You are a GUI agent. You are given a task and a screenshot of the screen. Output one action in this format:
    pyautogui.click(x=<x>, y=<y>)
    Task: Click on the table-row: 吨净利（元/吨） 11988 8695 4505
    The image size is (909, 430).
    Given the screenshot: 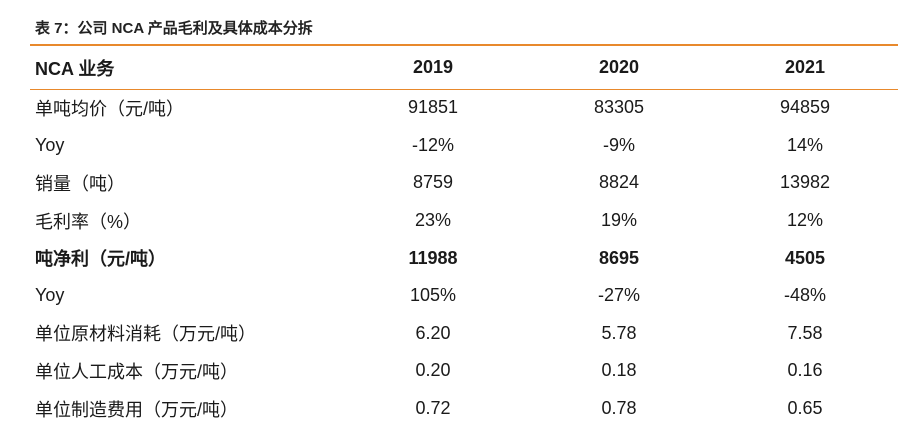 What is the action you would take?
    pyautogui.click(x=464, y=258)
    